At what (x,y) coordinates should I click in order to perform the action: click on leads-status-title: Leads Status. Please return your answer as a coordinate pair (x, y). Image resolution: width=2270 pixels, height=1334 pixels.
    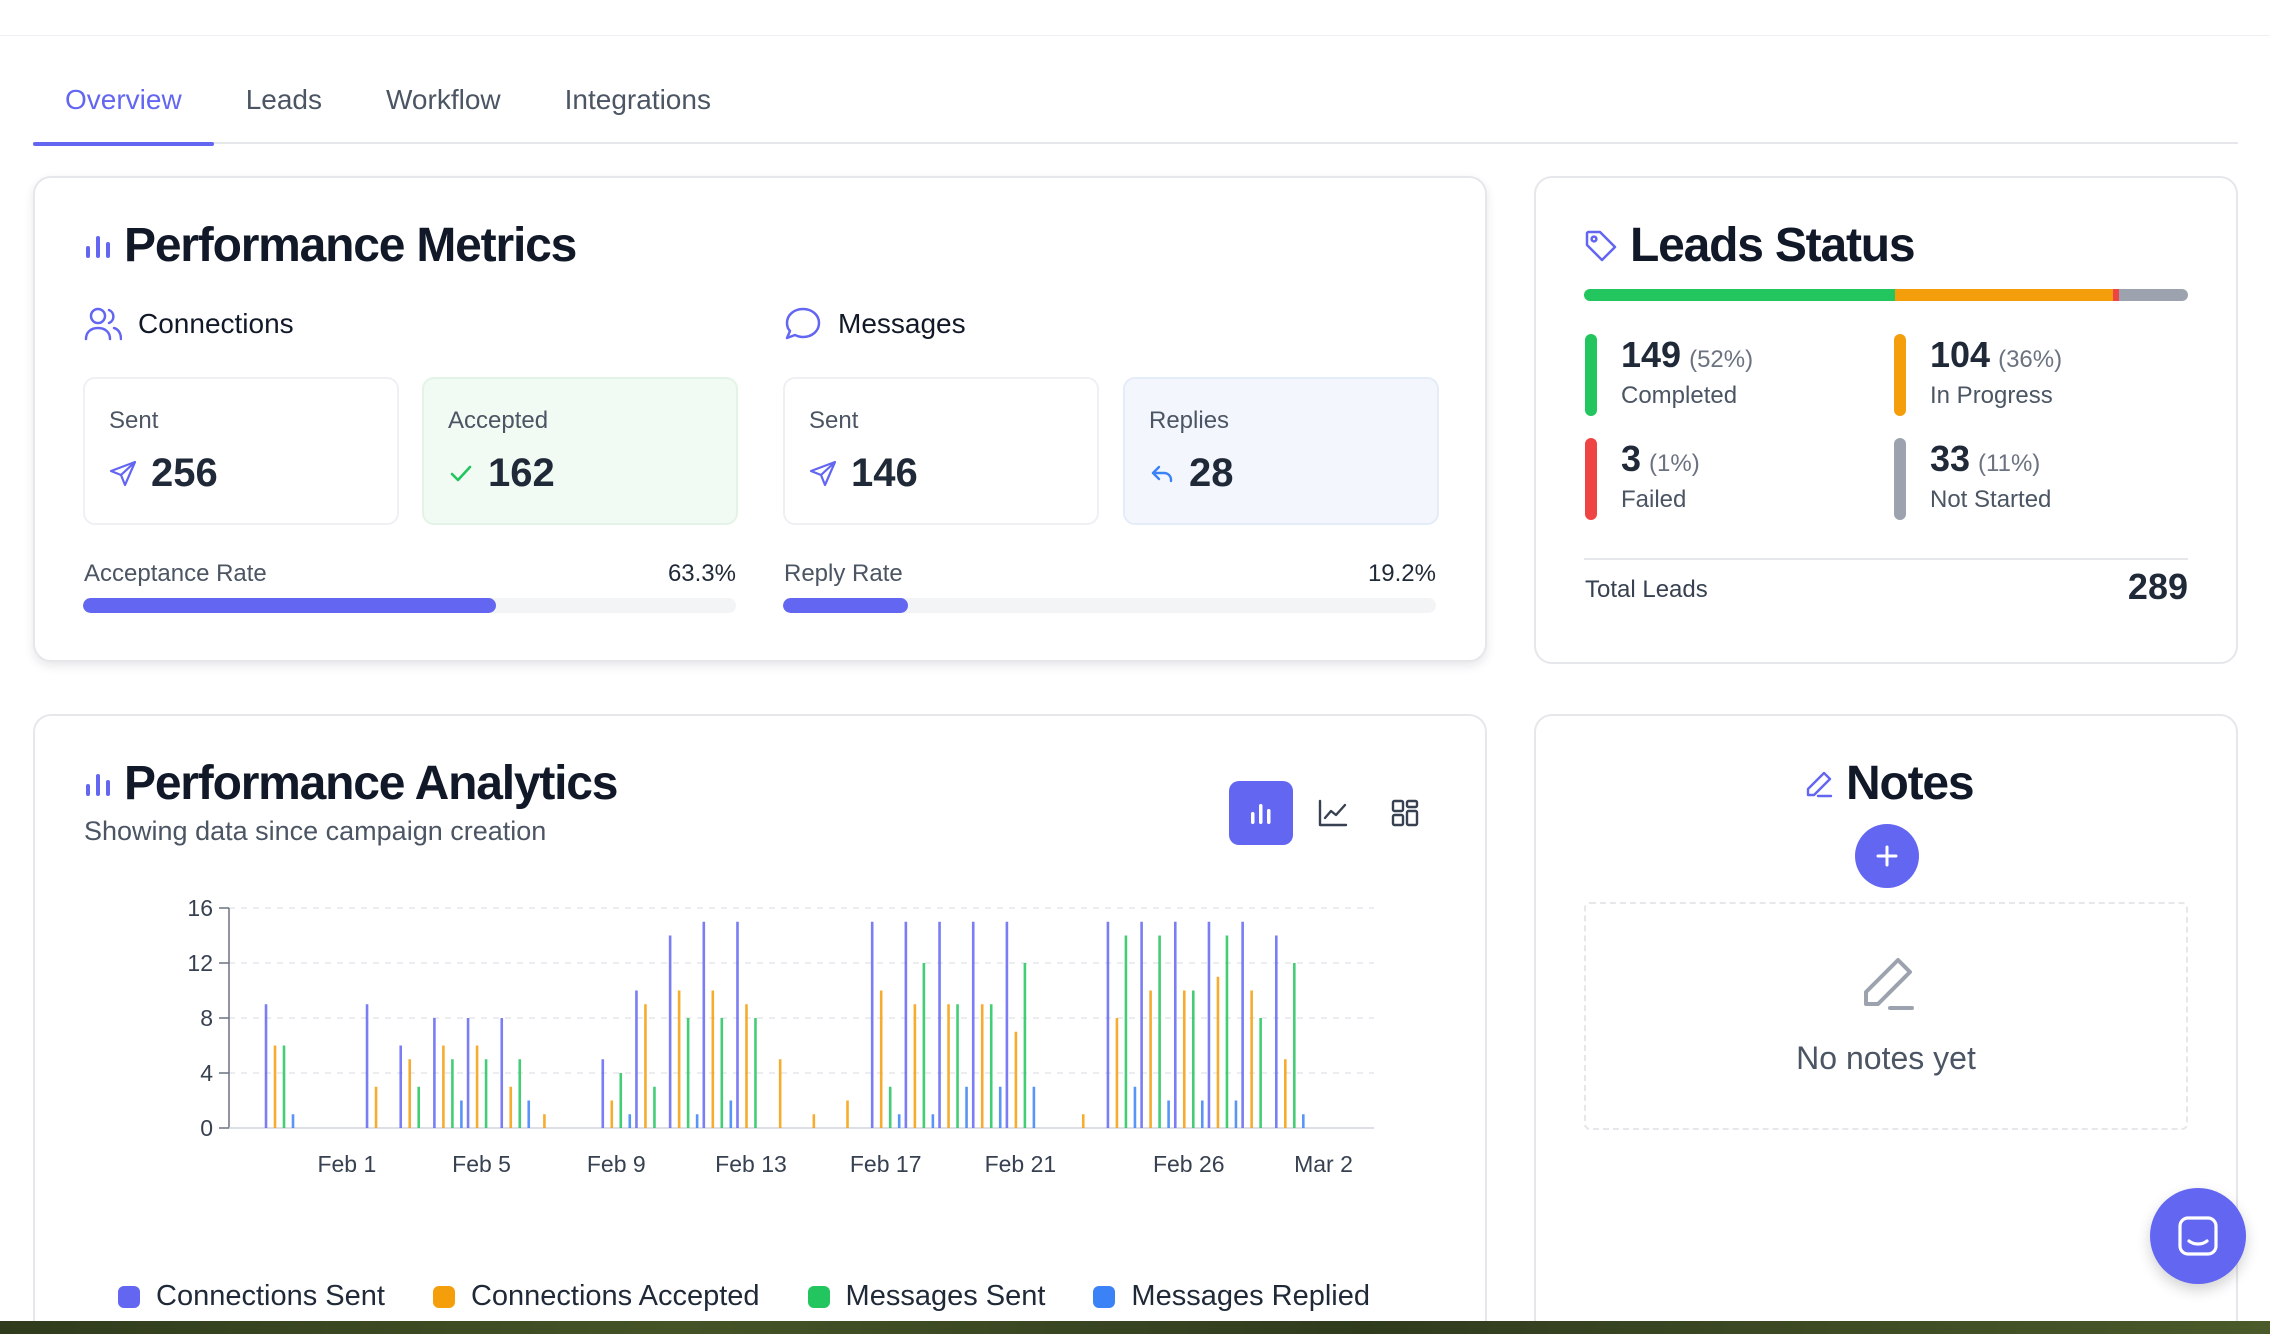
    Looking at the image, I should click on (1750, 245).